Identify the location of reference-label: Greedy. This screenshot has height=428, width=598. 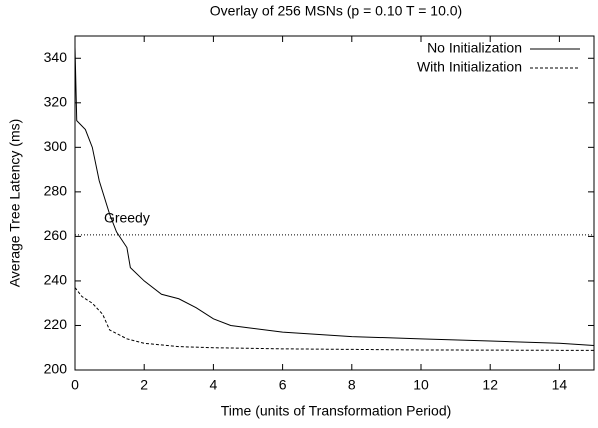
(127, 218).